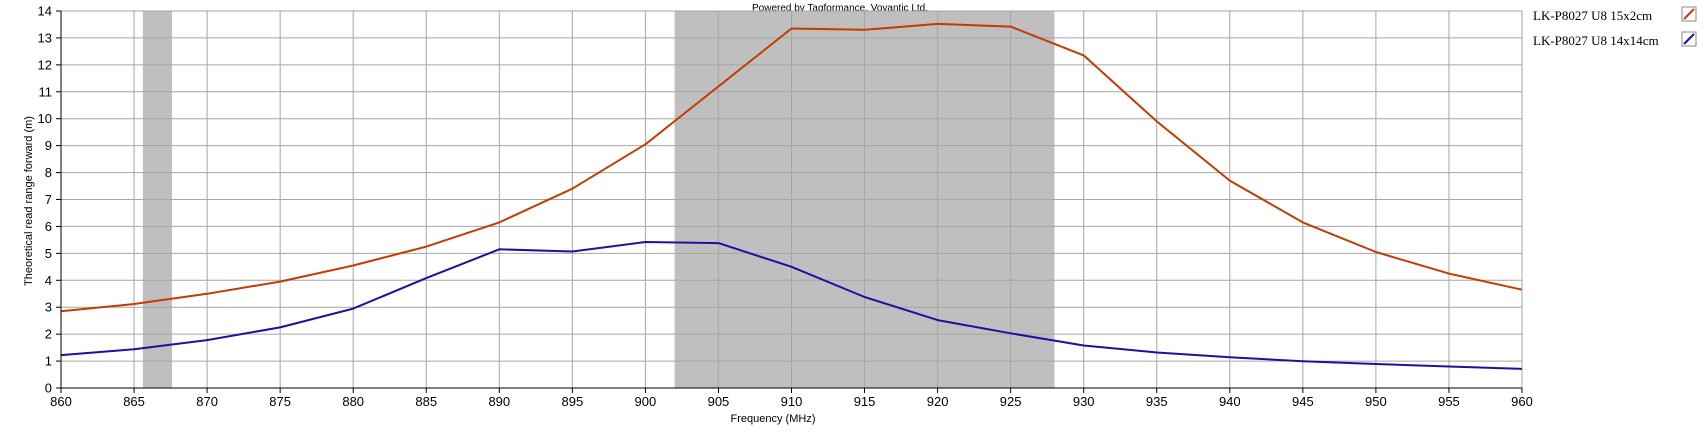 The height and width of the screenshot is (440, 1704). Describe the element at coordinates (48, 199) in the screenshot. I see `y-tick-label: 7` at that location.